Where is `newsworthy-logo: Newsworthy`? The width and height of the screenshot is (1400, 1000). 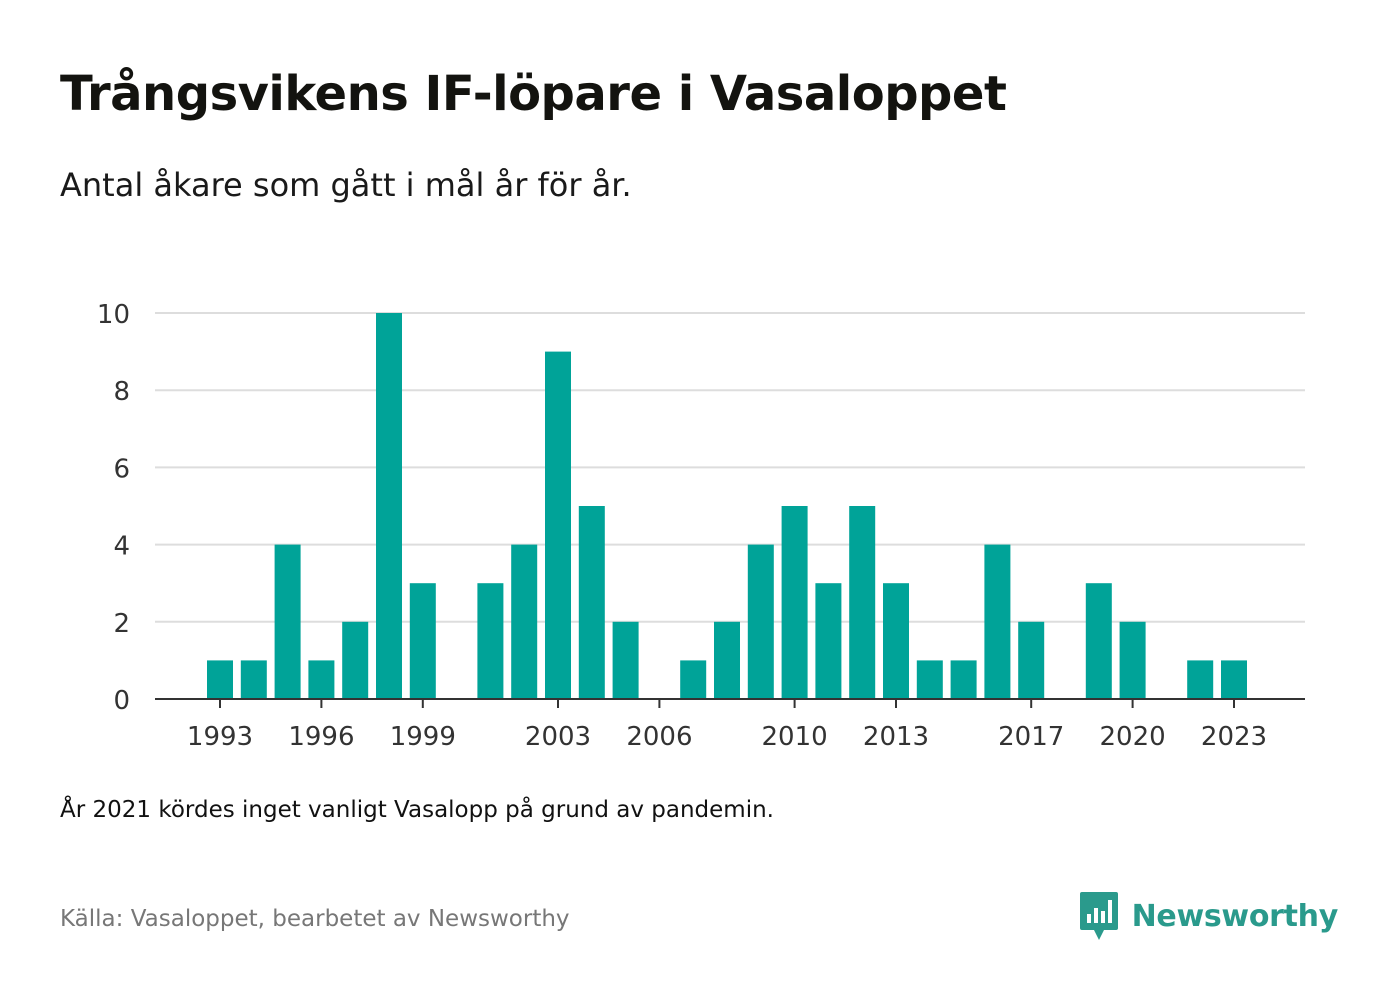 newsworthy-logo: Newsworthy is located at coordinates (1208, 916).